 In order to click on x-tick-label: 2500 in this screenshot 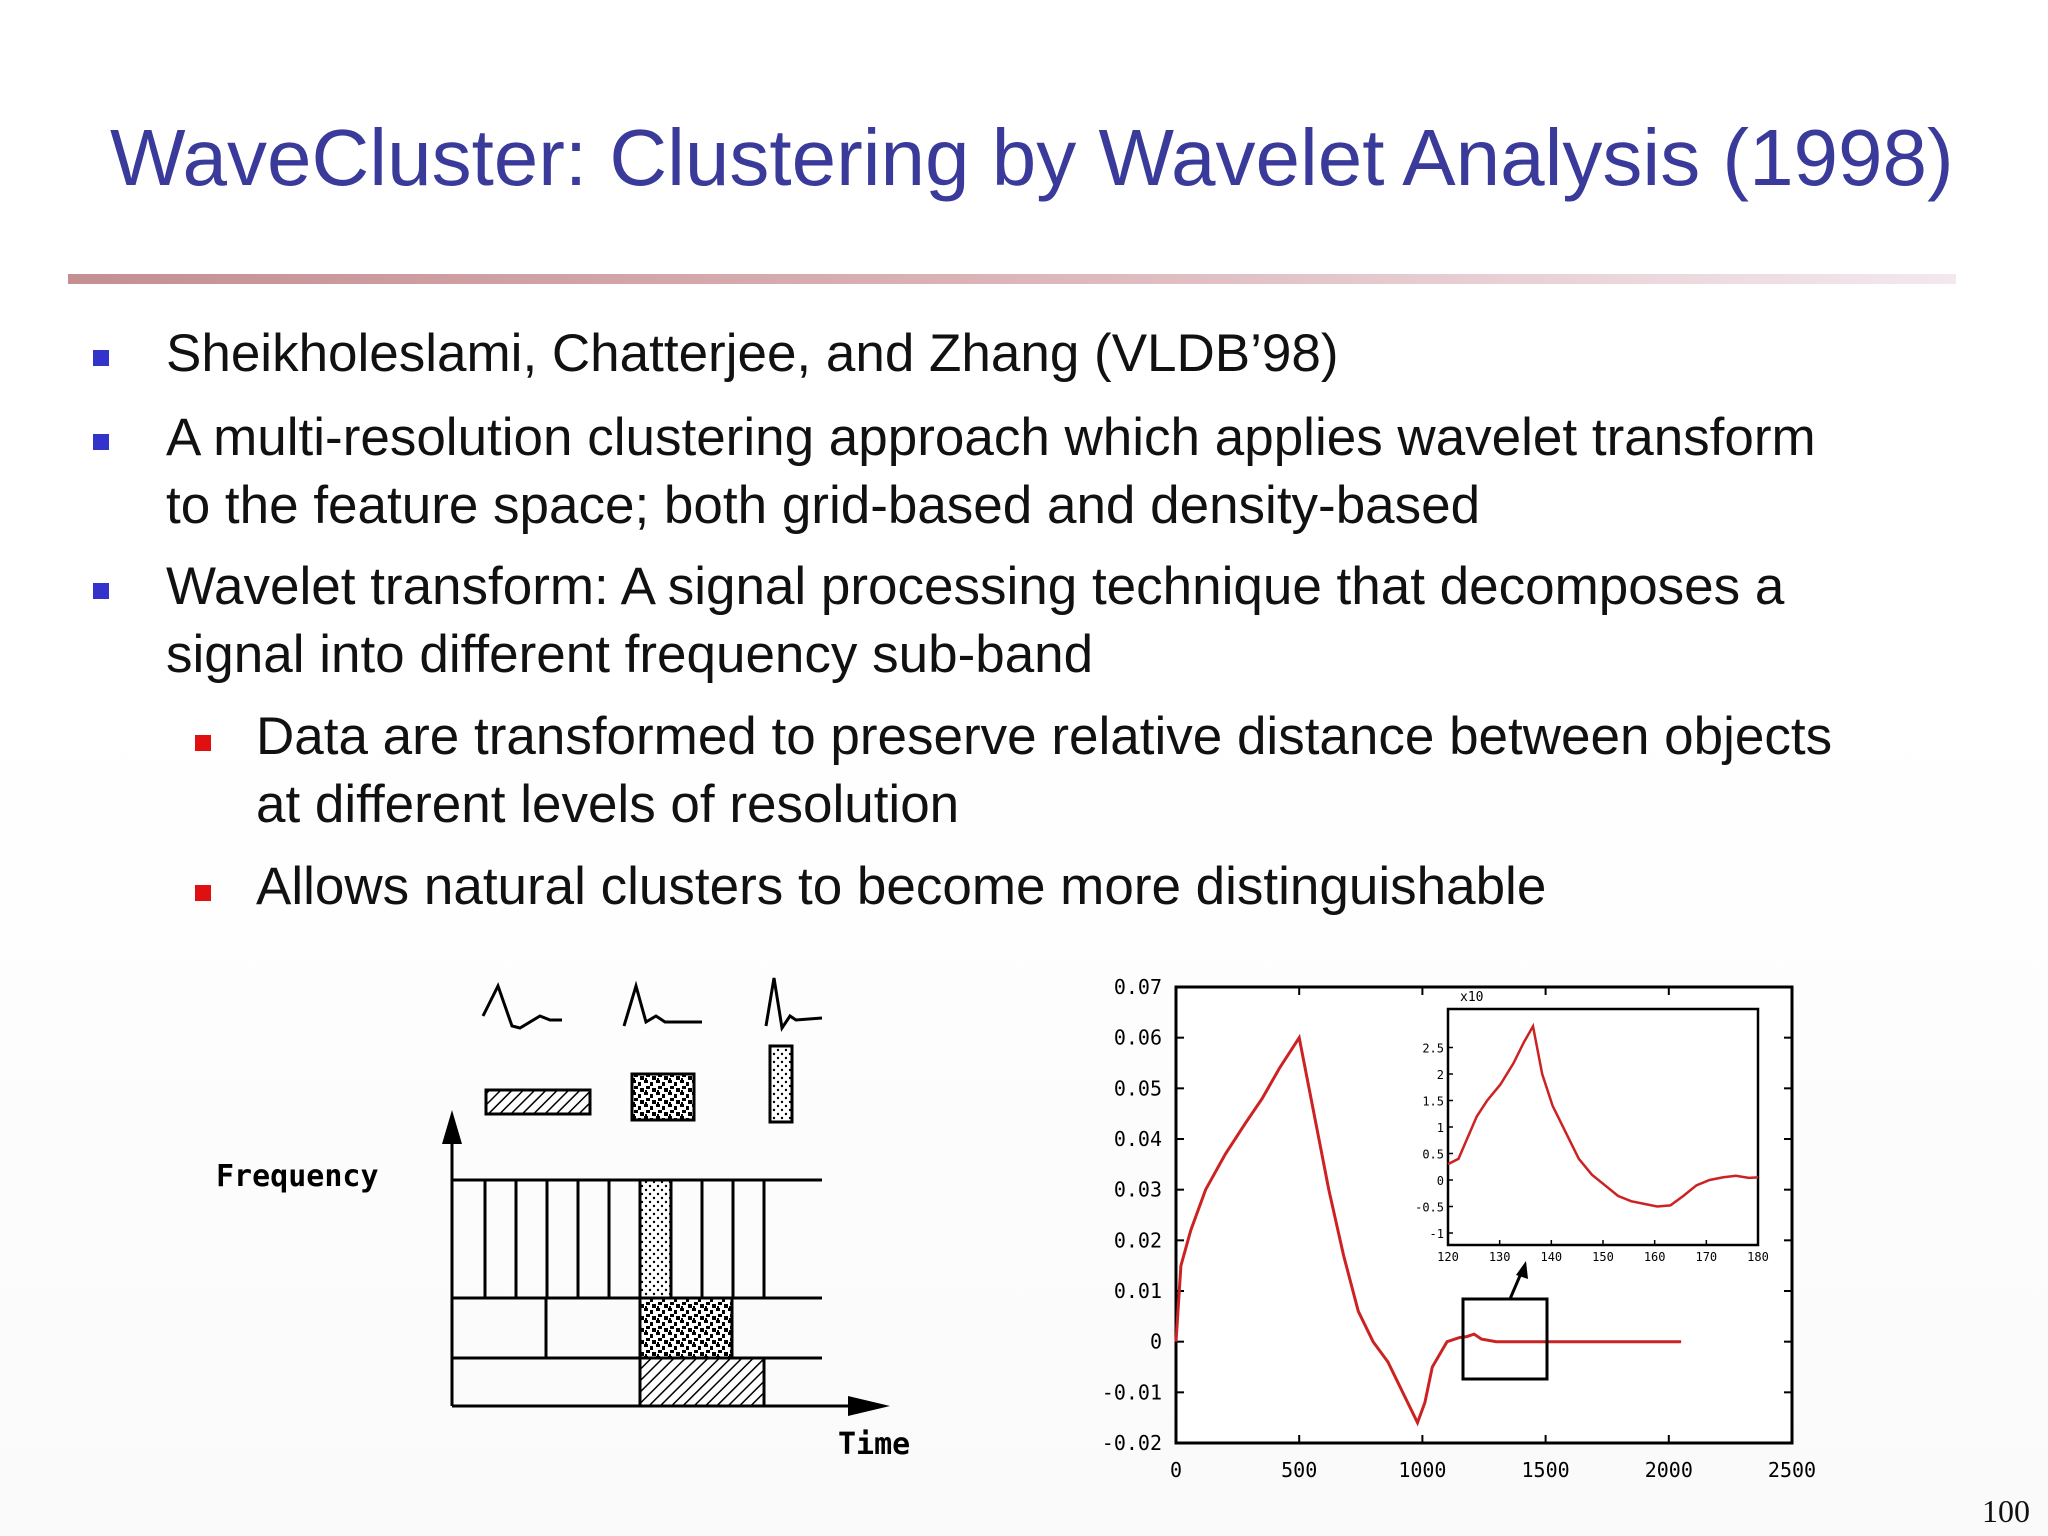, I will do `click(1792, 1470)`.